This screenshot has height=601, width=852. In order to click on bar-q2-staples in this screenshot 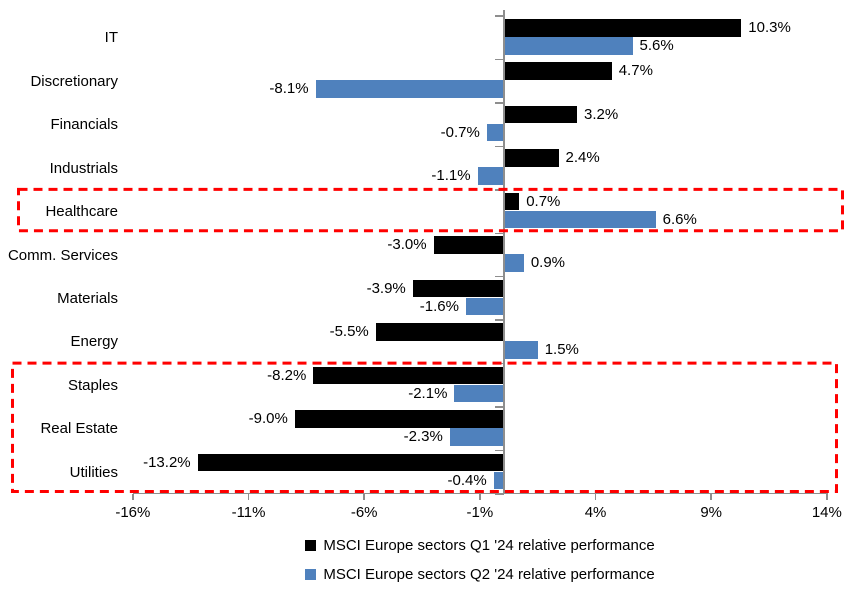, I will do `click(478, 393)`.